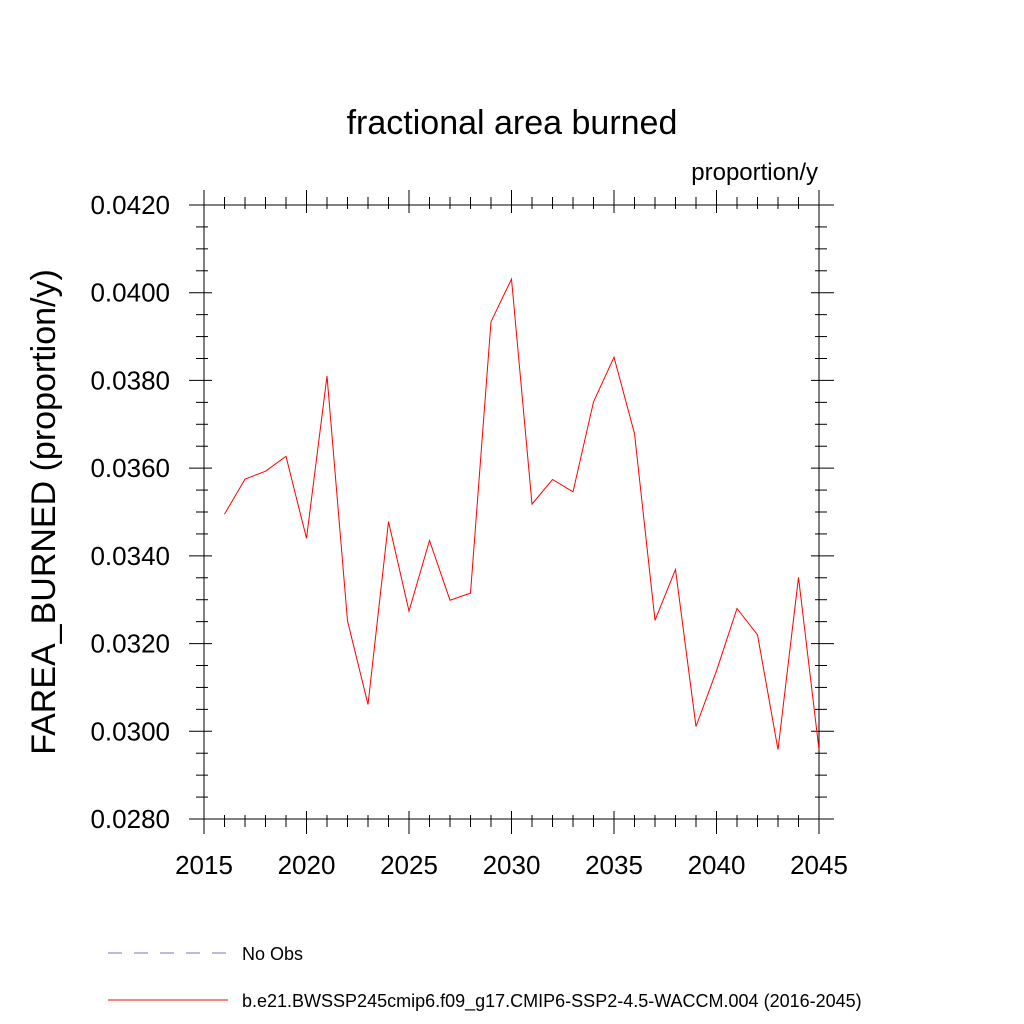 The image size is (1024, 1024). What do you see at coordinates (130, 205) in the screenshot?
I see `y-tick-label: 0.0420` at bounding box center [130, 205].